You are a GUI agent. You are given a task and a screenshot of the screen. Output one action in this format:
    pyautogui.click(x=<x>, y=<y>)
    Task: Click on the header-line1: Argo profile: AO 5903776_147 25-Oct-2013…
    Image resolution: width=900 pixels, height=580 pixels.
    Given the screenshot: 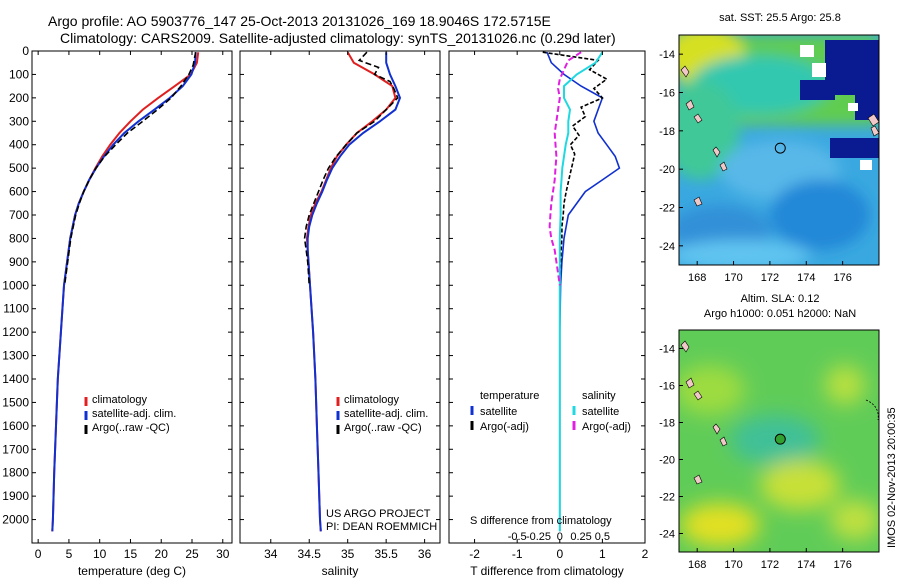 What is the action you would take?
    pyautogui.click(x=299, y=21)
    